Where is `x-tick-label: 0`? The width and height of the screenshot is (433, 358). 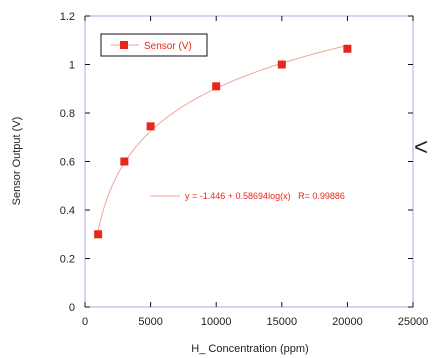 x-tick-label: 0 is located at coordinates (85, 322).